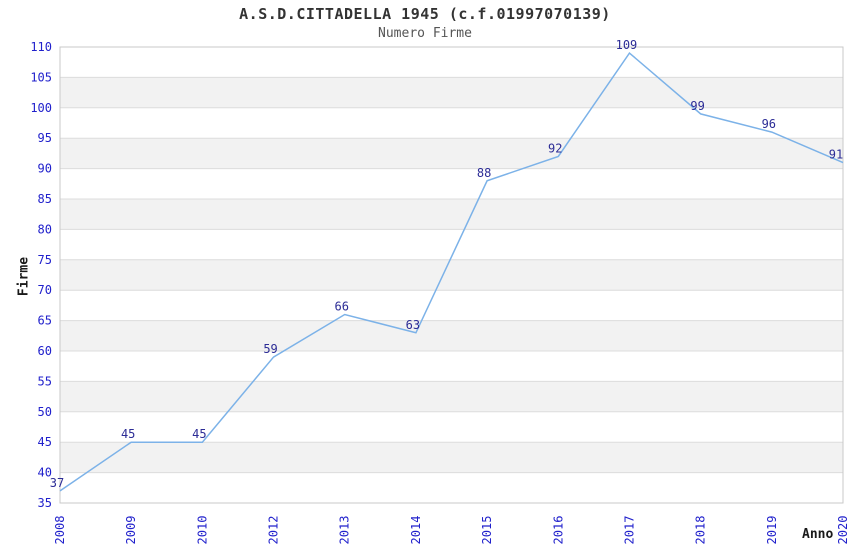 This screenshot has height=550, width=850. I want to click on y-tick-label: 100, so click(41, 108).